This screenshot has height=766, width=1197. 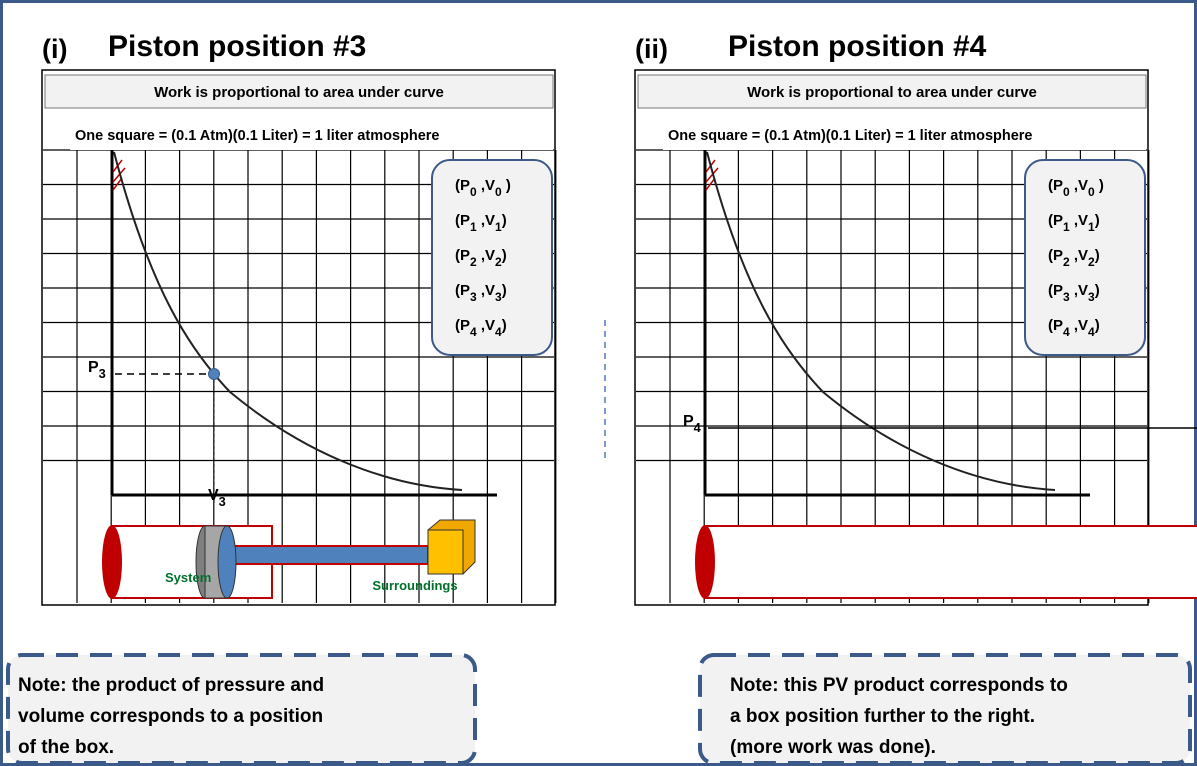 What do you see at coordinates (445, 552) in the screenshot?
I see `box` at bounding box center [445, 552].